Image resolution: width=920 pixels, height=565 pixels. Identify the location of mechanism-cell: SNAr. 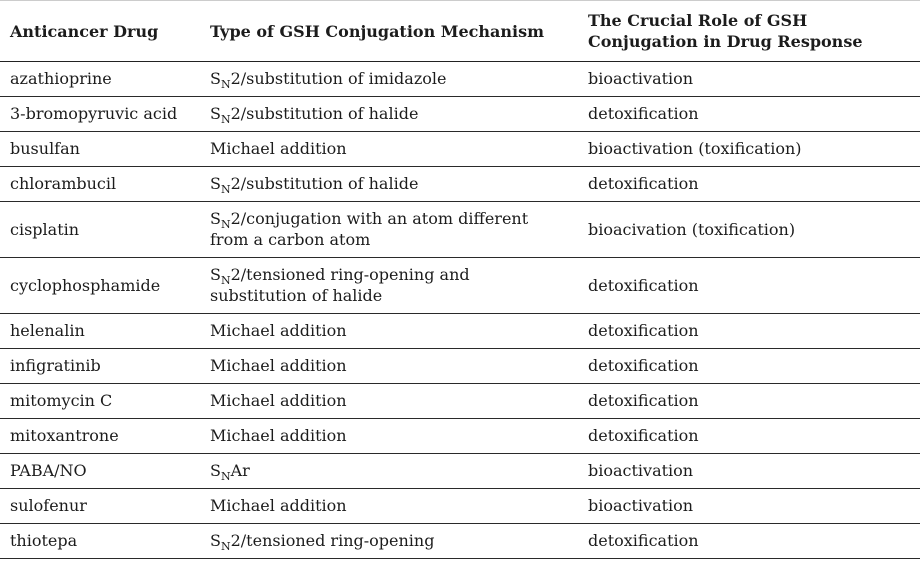
(399, 471).